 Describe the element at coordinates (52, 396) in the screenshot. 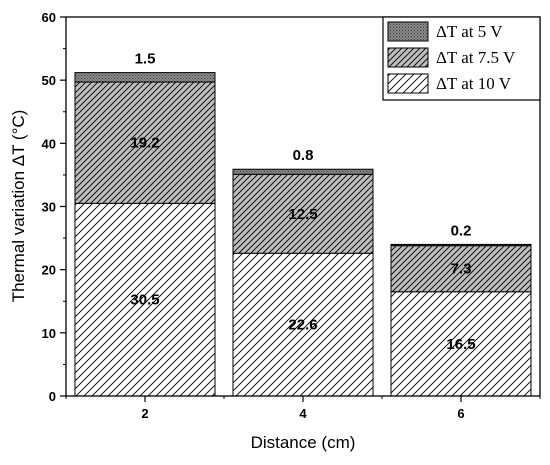

I see `y-tick-label: 0` at that location.